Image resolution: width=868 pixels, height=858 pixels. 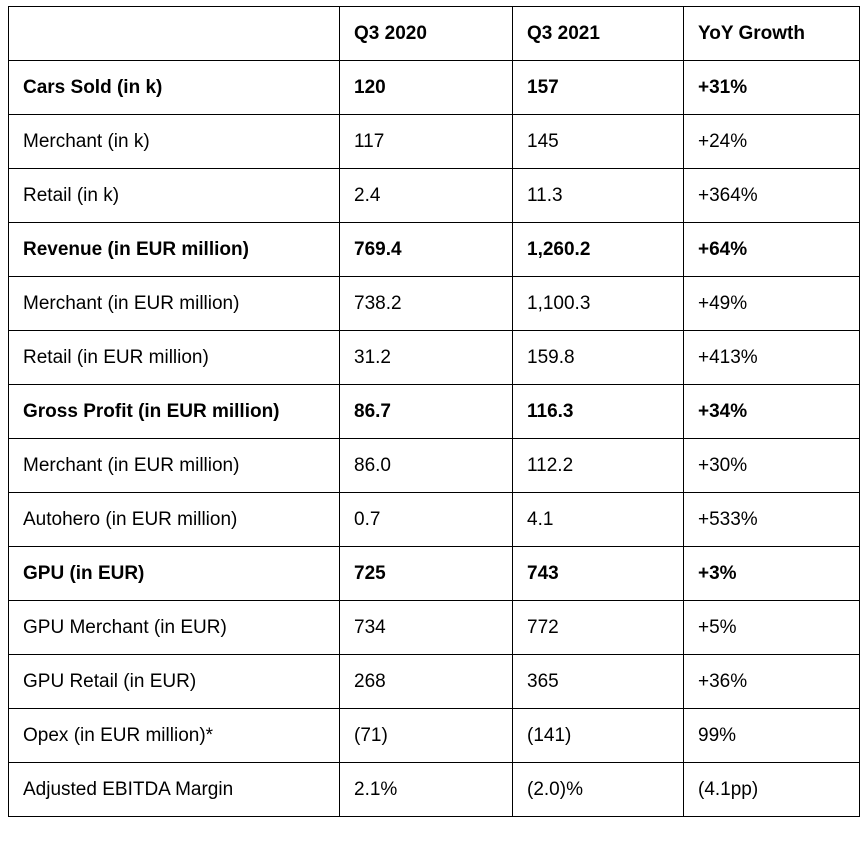 I want to click on metric-cell: GPU Retail (in EUR), so click(x=174, y=681).